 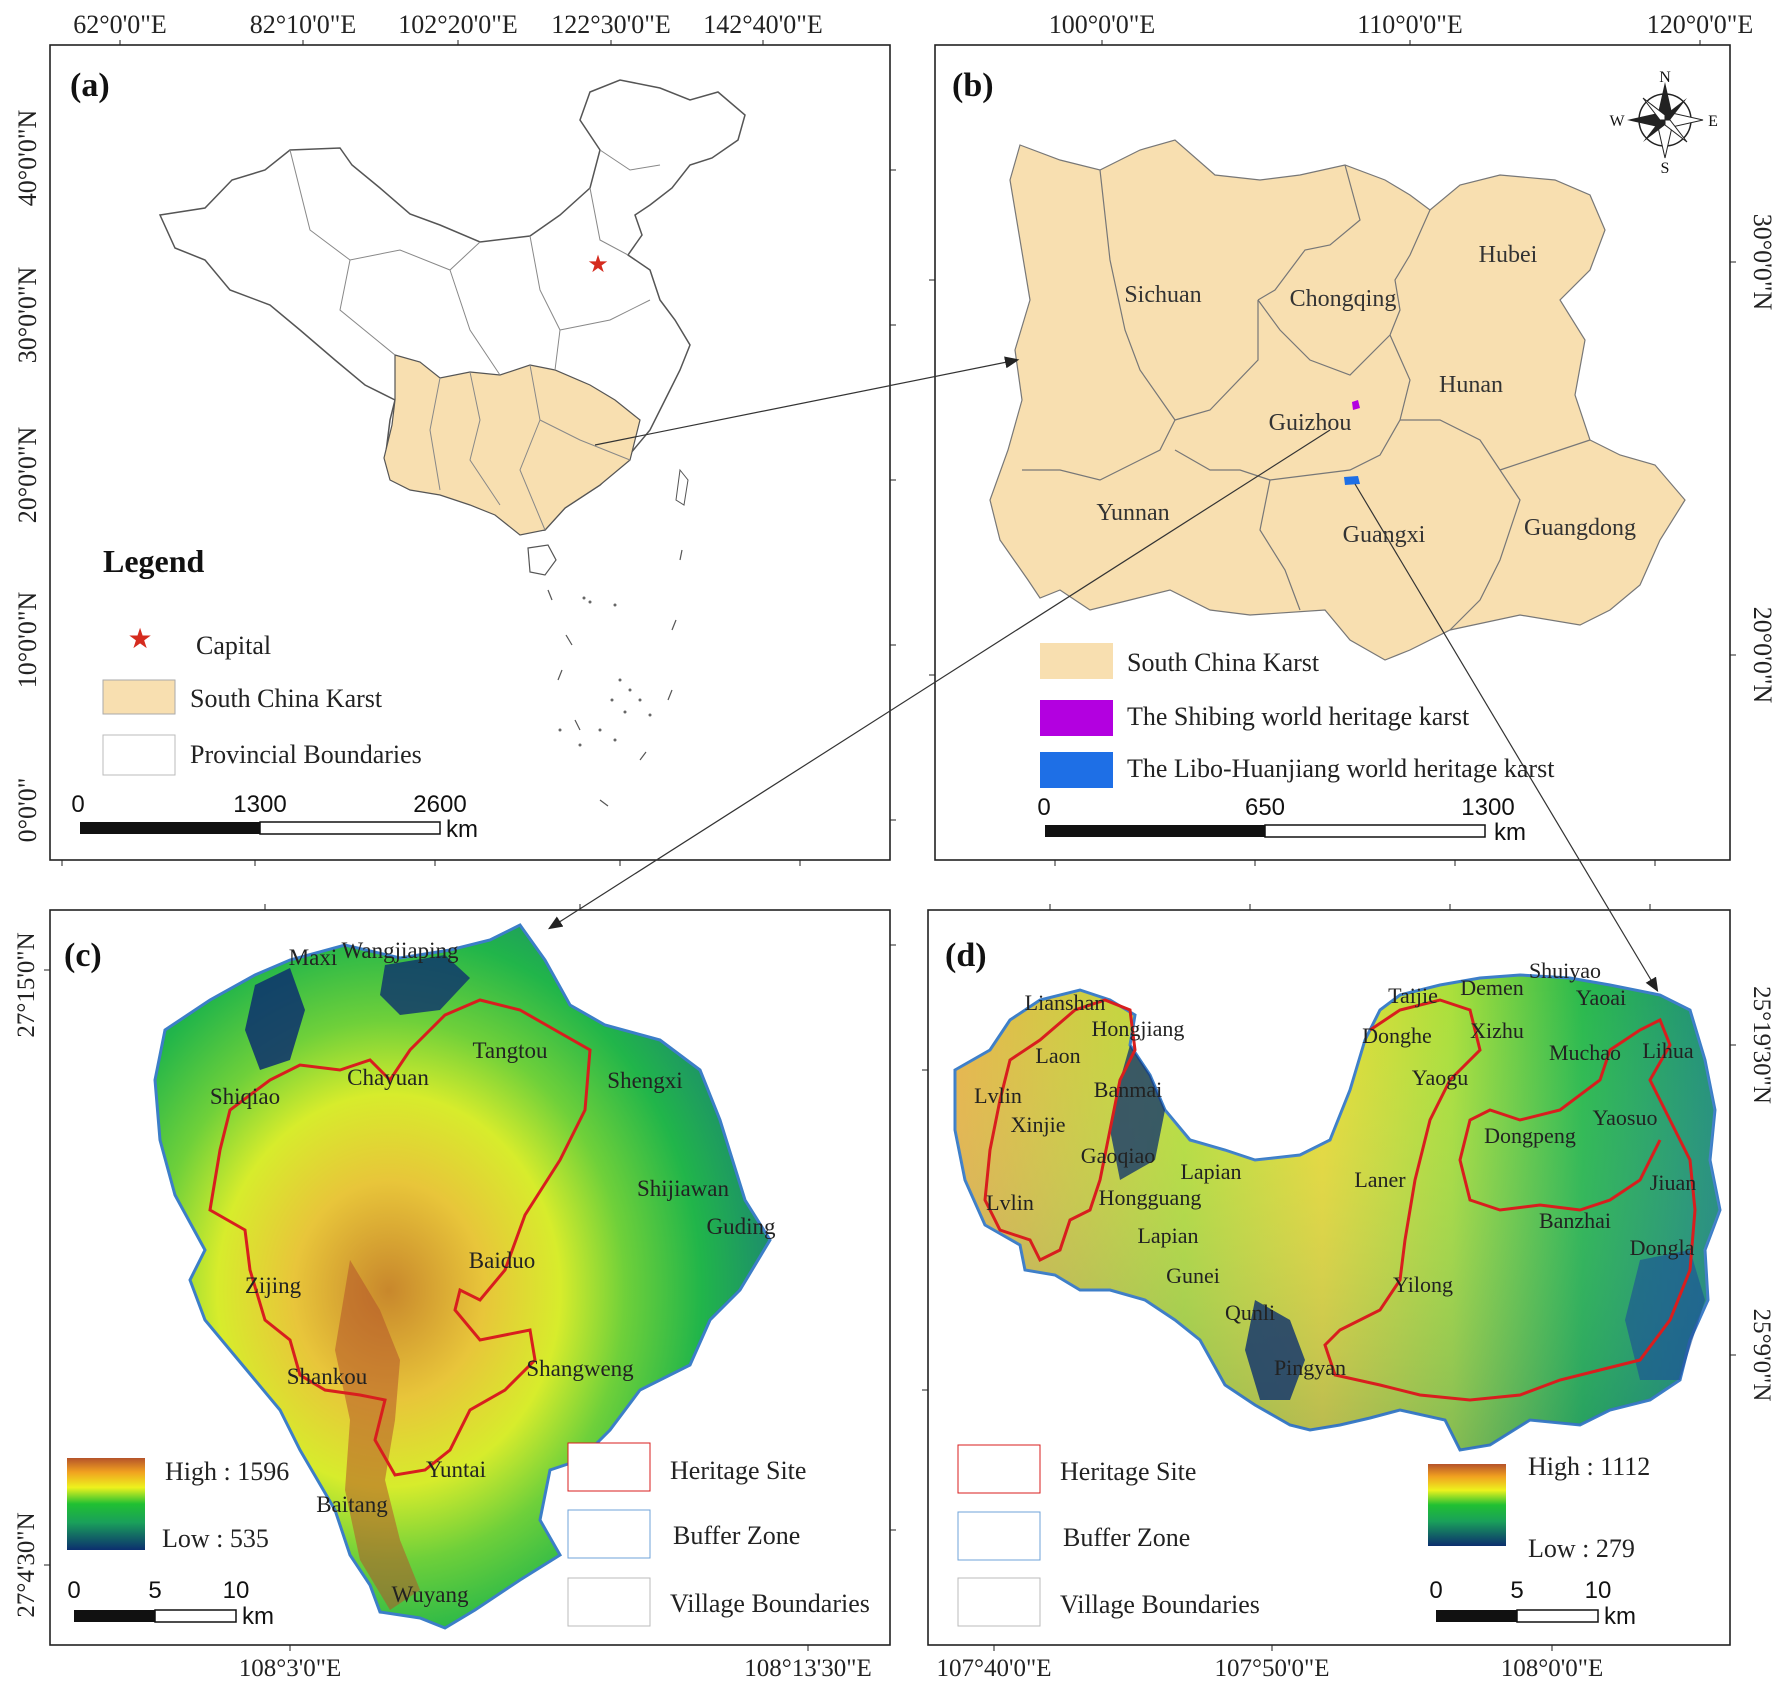 I want to click on province-label: Guangdong, so click(x=1580, y=528).